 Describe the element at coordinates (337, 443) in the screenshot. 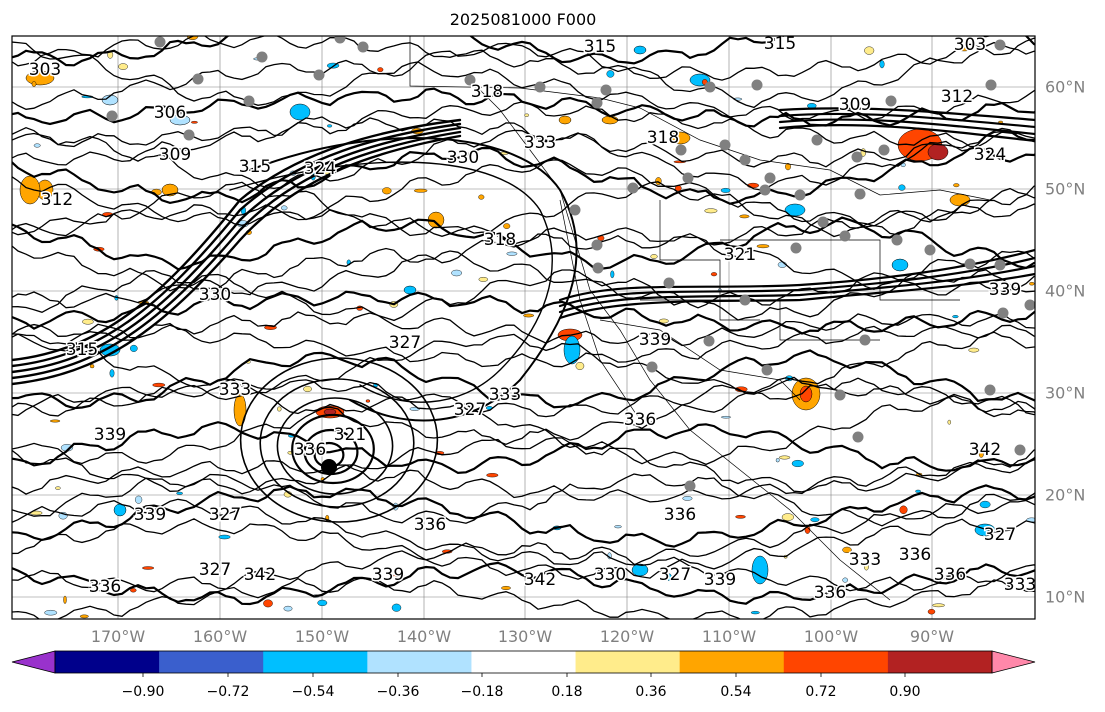

I see `vortex-contour` at that location.